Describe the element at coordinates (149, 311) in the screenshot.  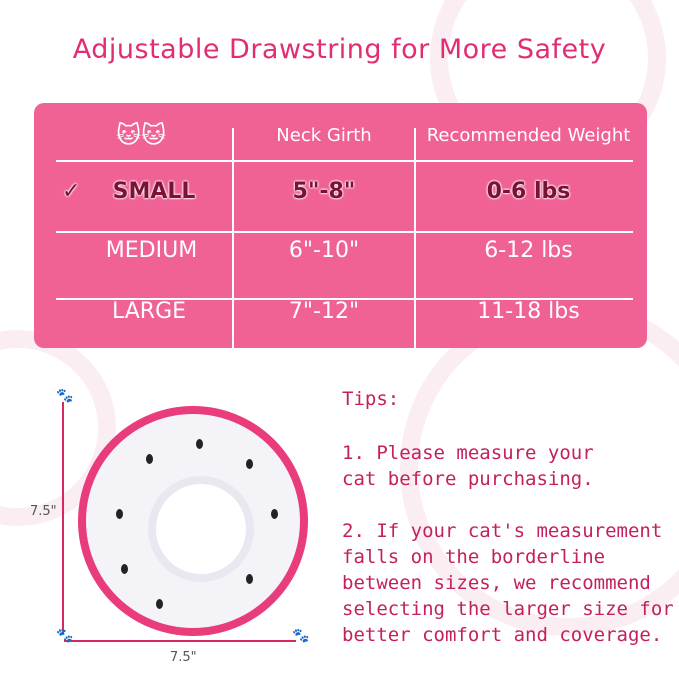
I see `size-large: LARGE` at that location.